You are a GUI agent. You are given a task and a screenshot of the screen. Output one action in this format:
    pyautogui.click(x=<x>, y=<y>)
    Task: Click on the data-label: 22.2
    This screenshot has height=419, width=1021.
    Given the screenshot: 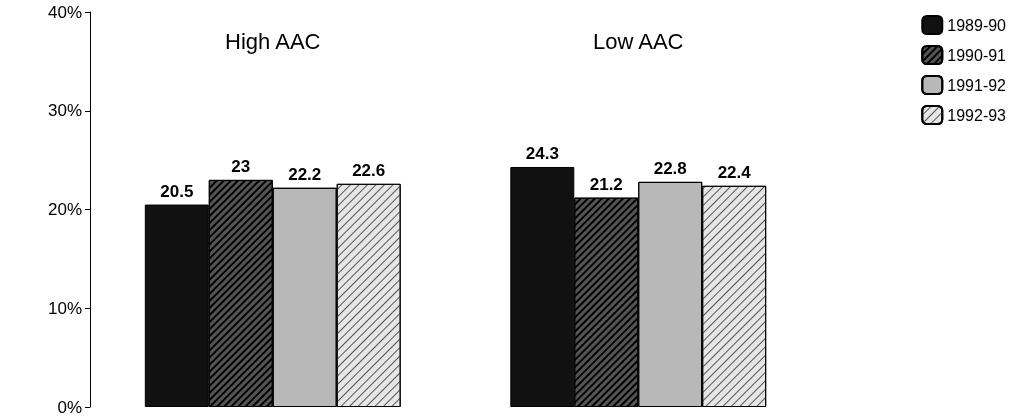 What is the action you would take?
    pyautogui.click(x=305, y=174)
    